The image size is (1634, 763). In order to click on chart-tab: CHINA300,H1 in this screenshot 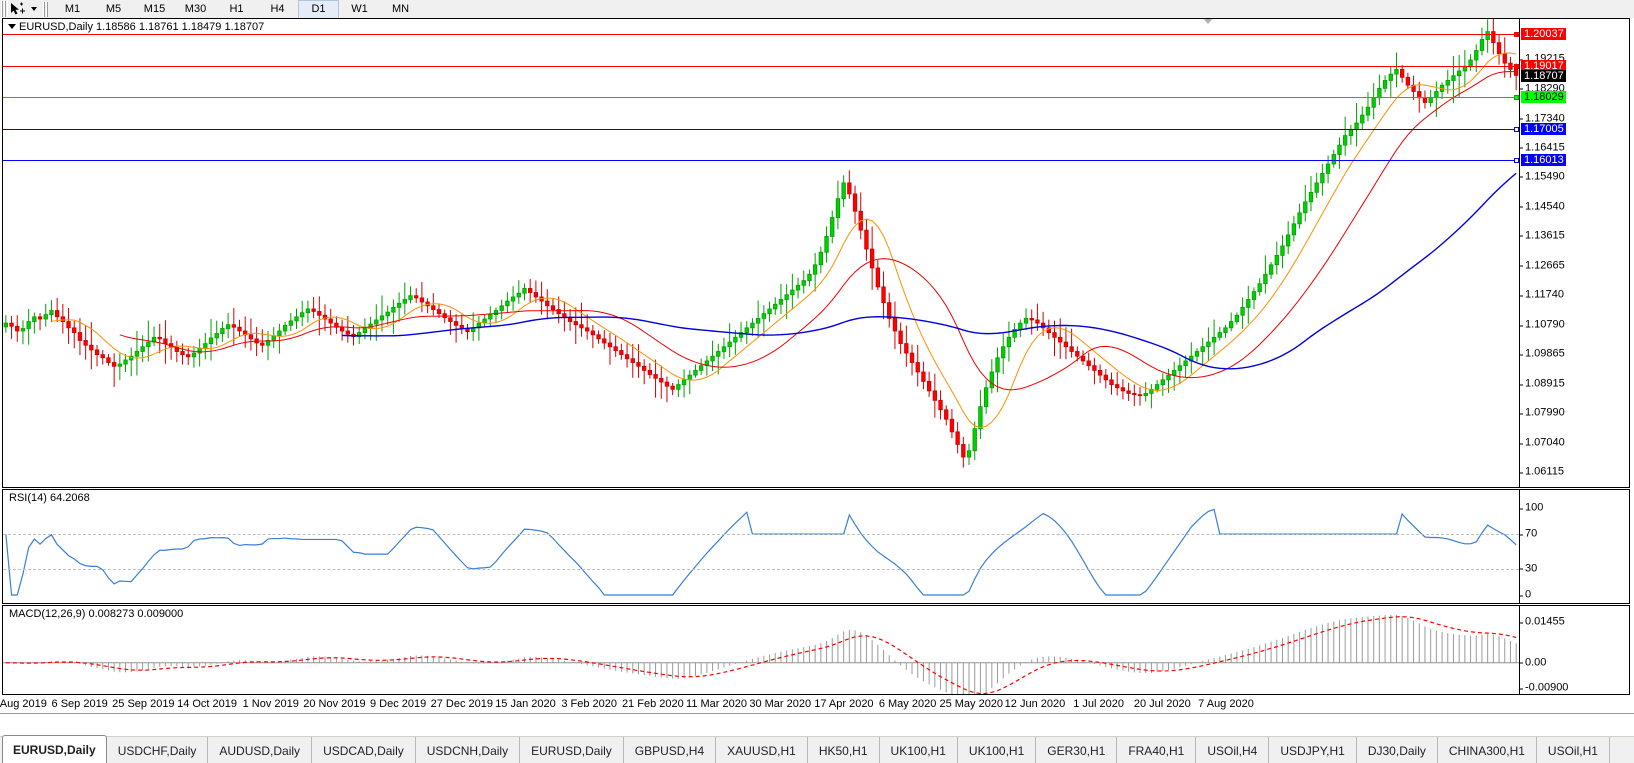, I will do `click(1487, 750)`.